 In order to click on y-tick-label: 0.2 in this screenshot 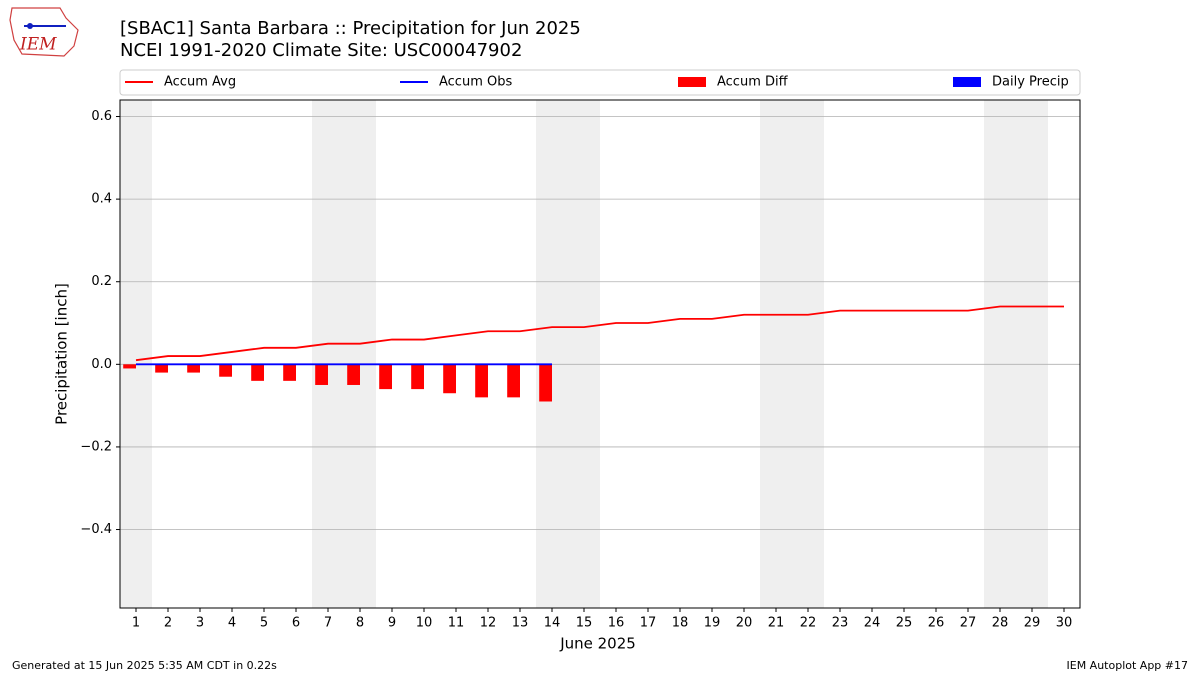, I will do `click(101, 281)`.